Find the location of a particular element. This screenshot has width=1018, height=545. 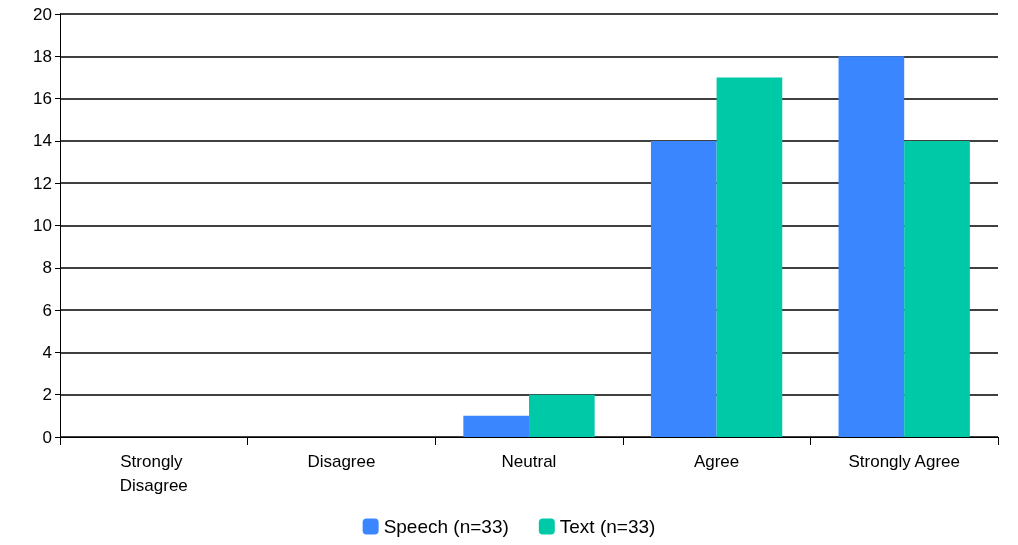

x-tick-label: Strongly Agree is located at coordinates (904, 461).